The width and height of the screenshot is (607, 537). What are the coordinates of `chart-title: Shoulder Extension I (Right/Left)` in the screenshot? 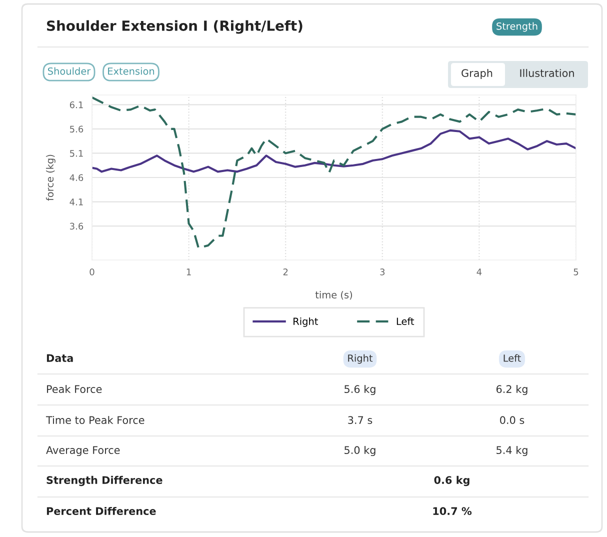 It's located at (174, 27).